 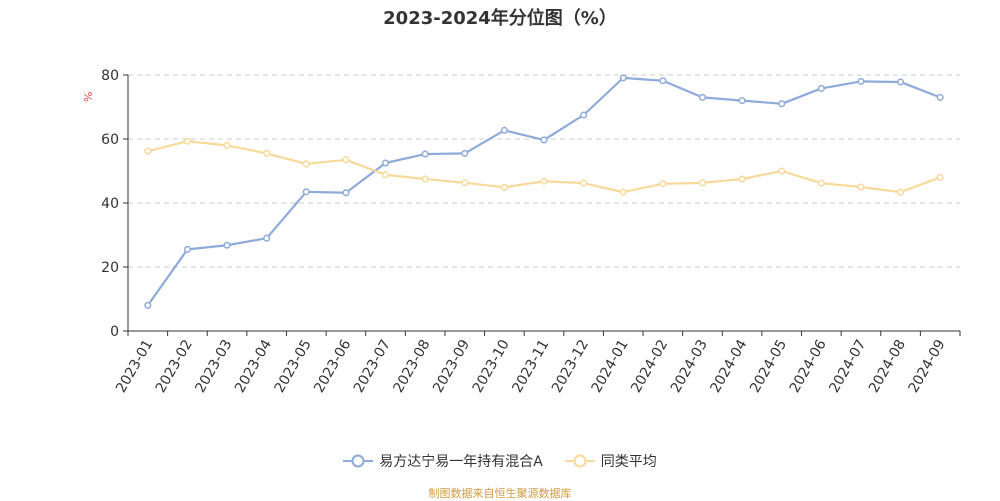 I want to click on chart-title: 2023-2024年分位图（%）, so click(x=500, y=18).